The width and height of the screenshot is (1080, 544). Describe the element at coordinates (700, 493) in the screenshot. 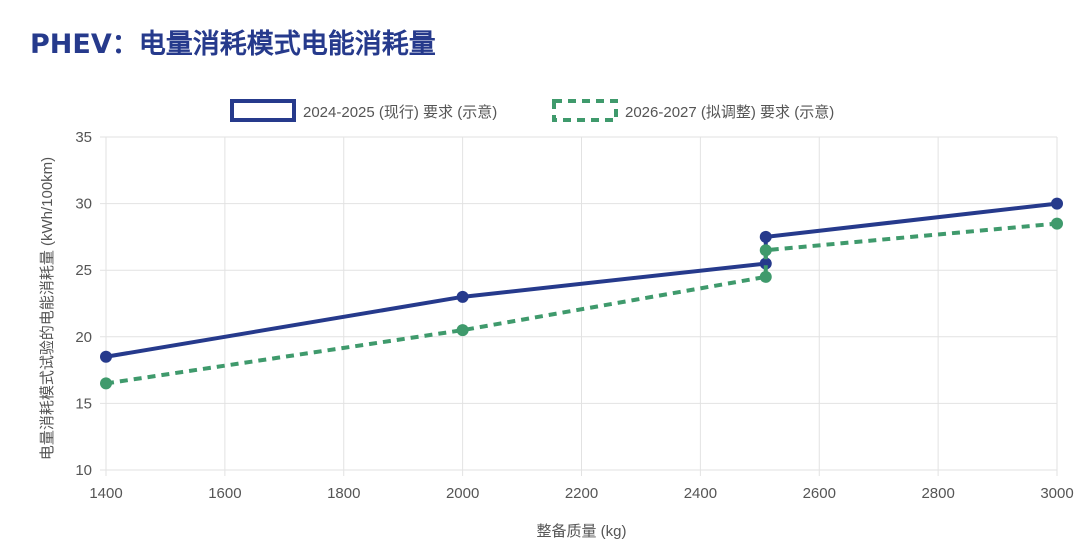

I see `x-tick-label: 2400` at that location.